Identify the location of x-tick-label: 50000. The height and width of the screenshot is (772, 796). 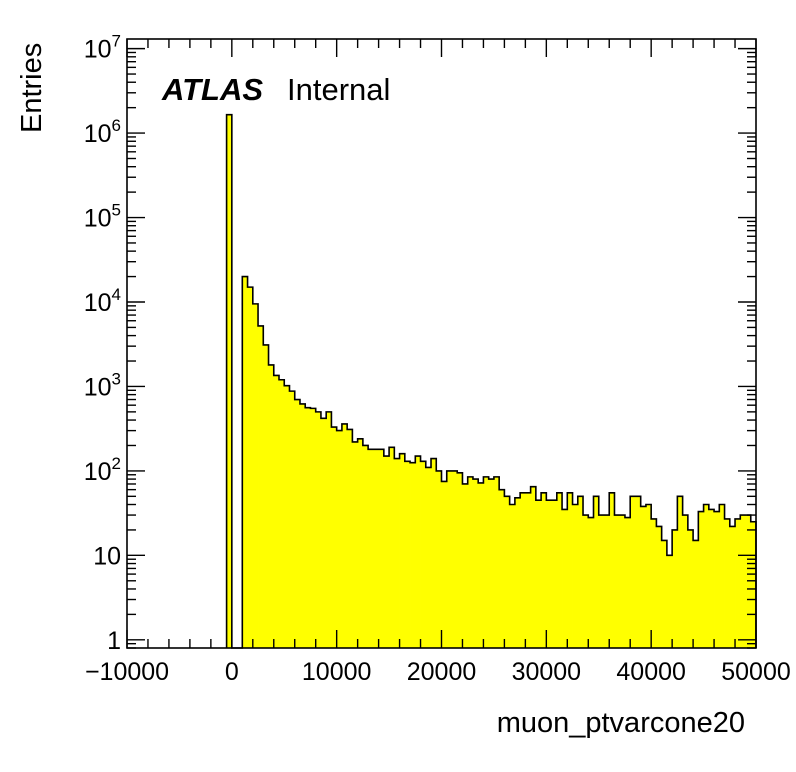
(756, 672).